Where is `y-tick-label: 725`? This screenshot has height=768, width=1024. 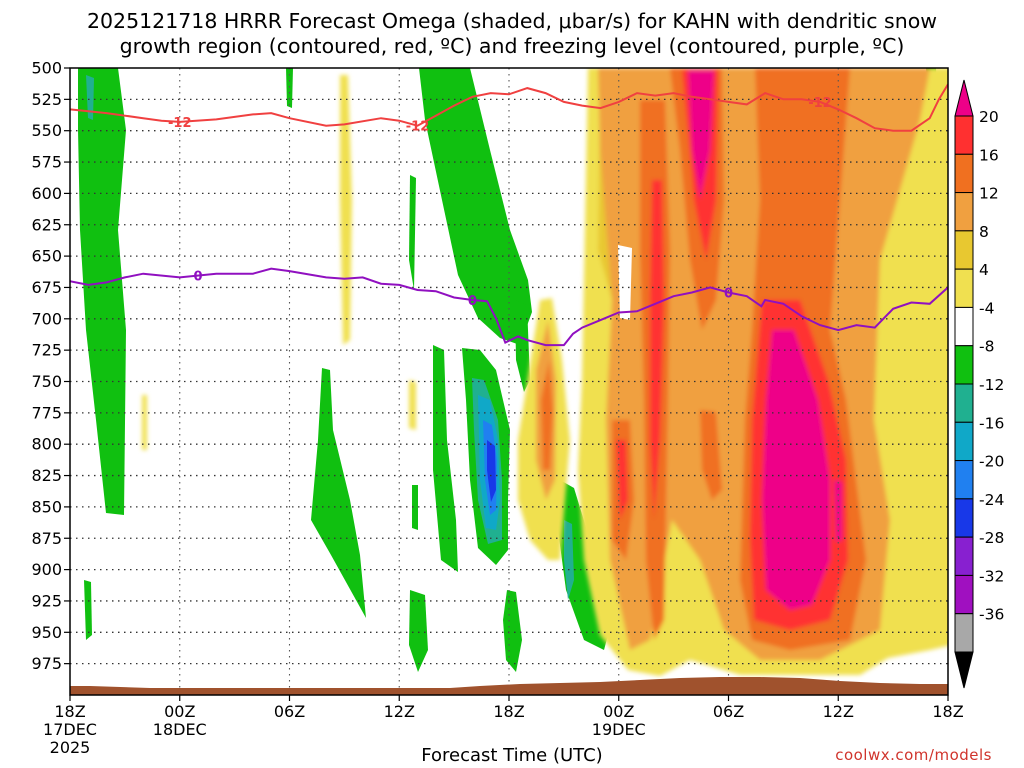 y-tick-label: 725 is located at coordinates (46, 350).